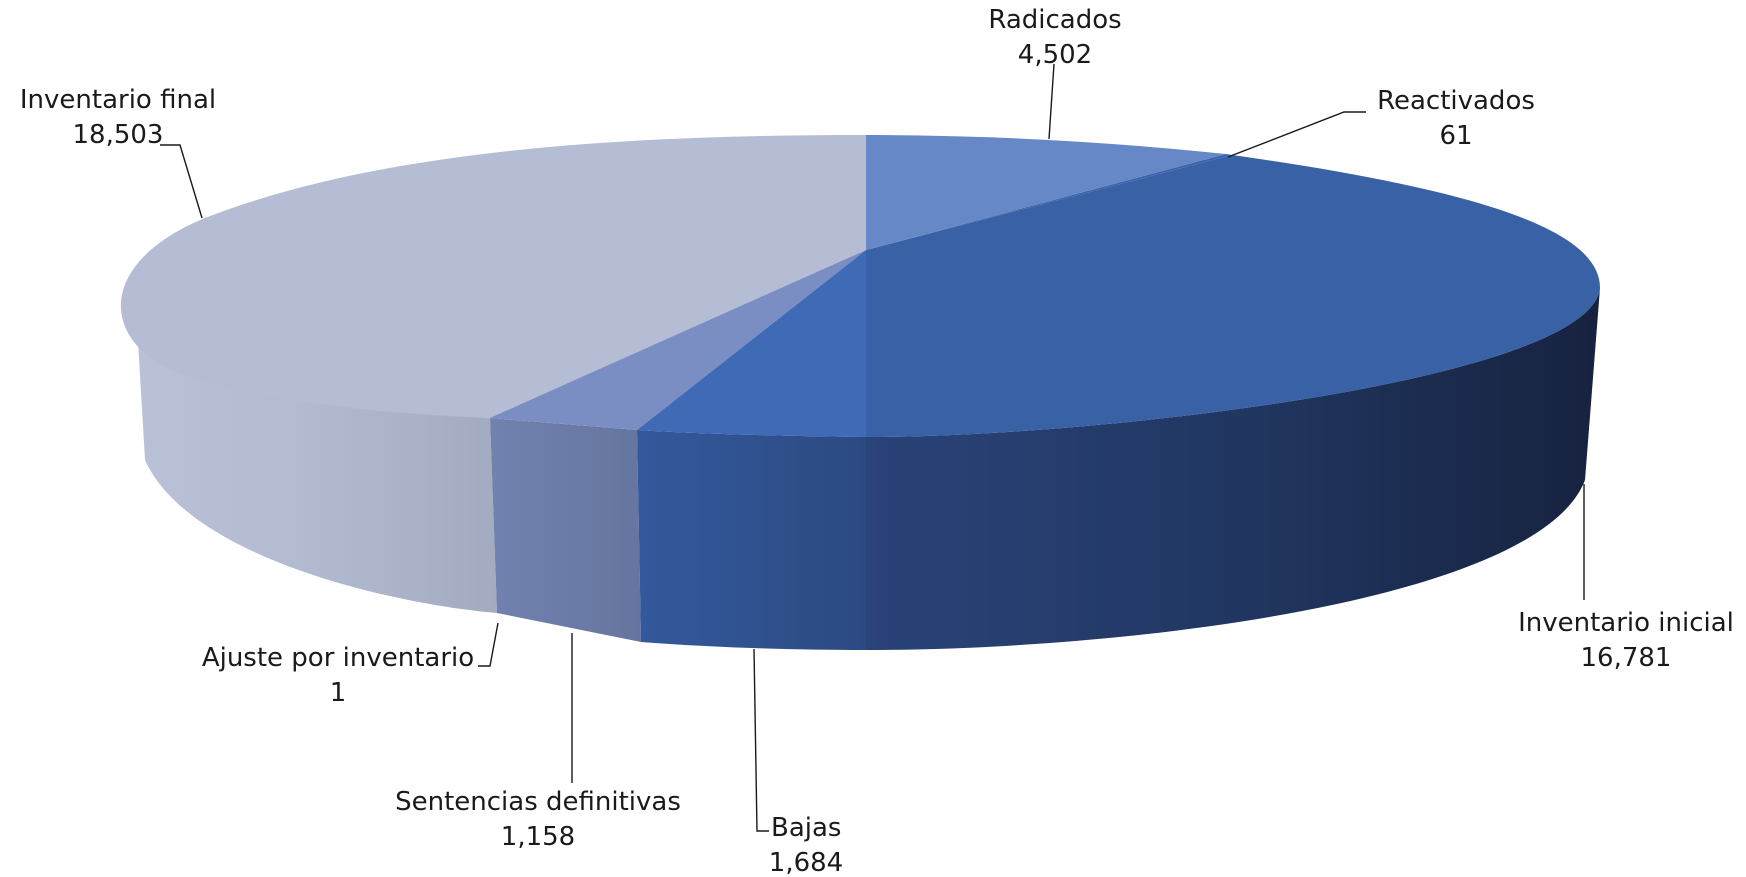  What do you see at coordinates (118, 135) in the screenshot?
I see `value-inventario-final: 18,503` at bounding box center [118, 135].